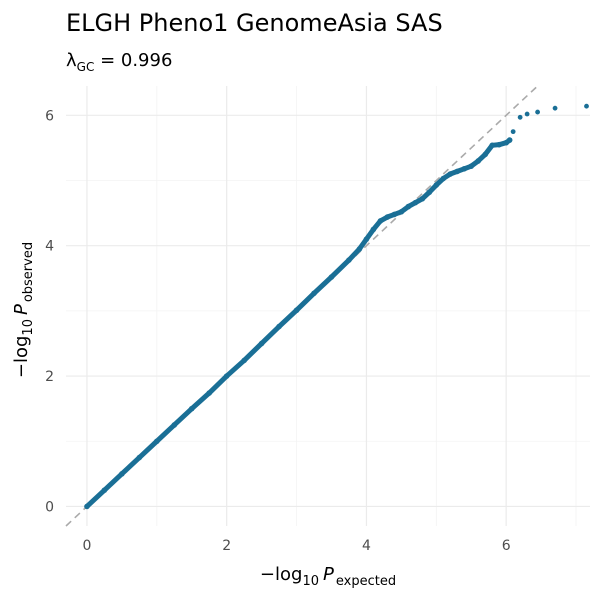 The width and height of the screenshot is (600, 600). I want to click on chart-subtitle: λGC = 0.996, so click(119, 62).